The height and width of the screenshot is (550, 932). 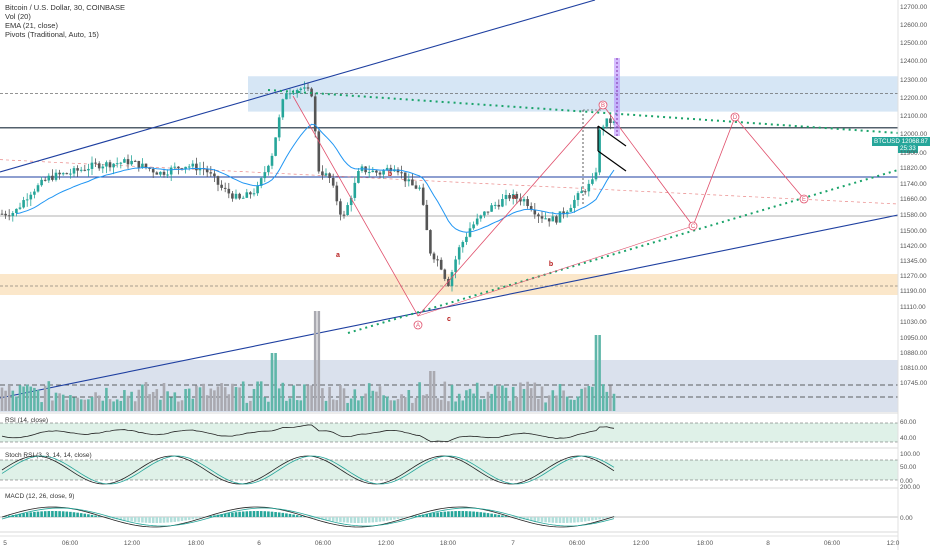 What do you see at coordinates (48, 455) in the screenshot?
I see `stoch-rsi-pane-label: Stoch RSI (3, 3, 14, 14, close)` at bounding box center [48, 455].